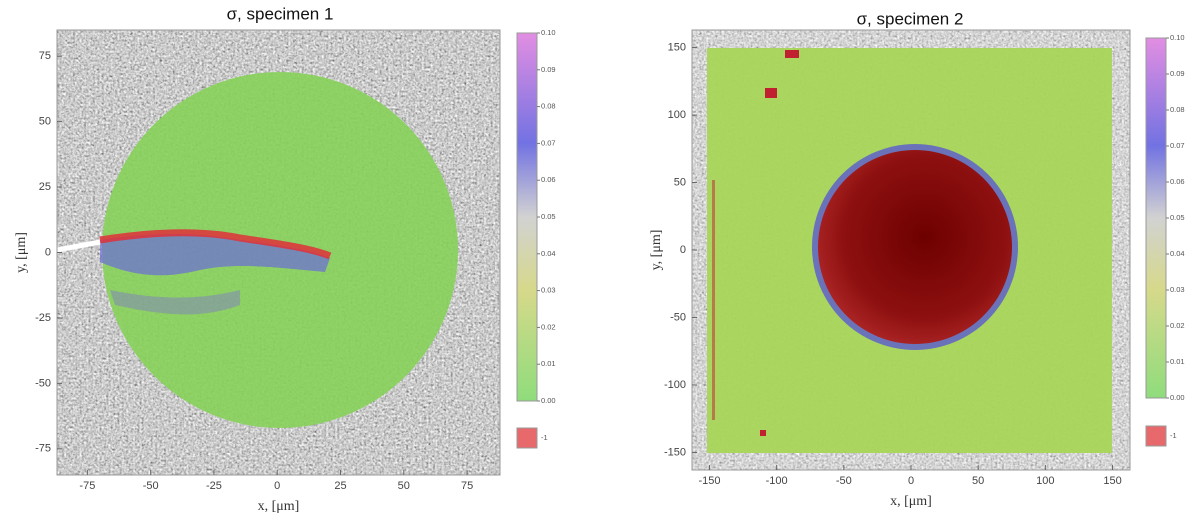 The image size is (1187, 516). Describe the element at coordinates (1045, 481) in the screenshot. I see `x-tick-label: 100` at that location.